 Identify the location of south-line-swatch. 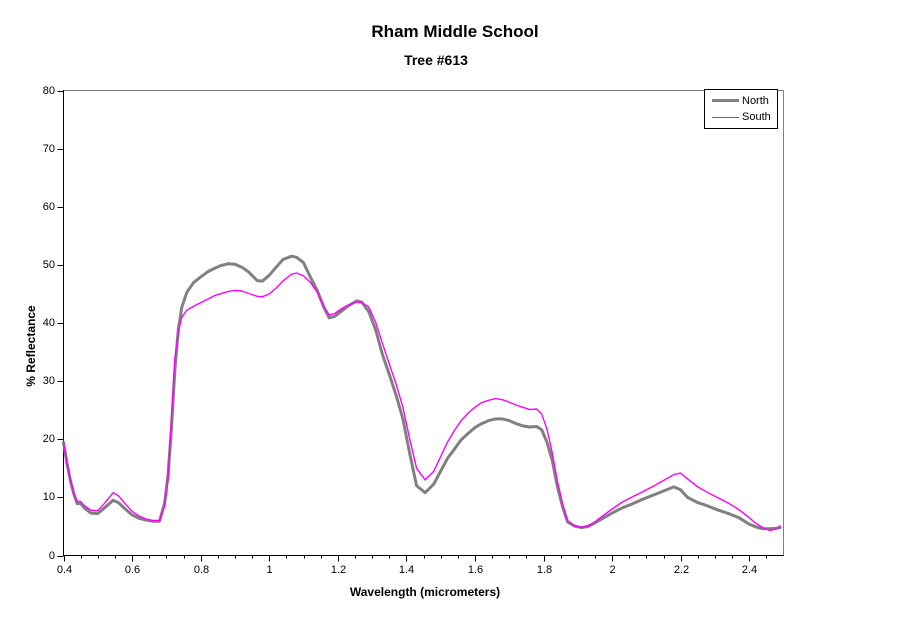
(725, 117).